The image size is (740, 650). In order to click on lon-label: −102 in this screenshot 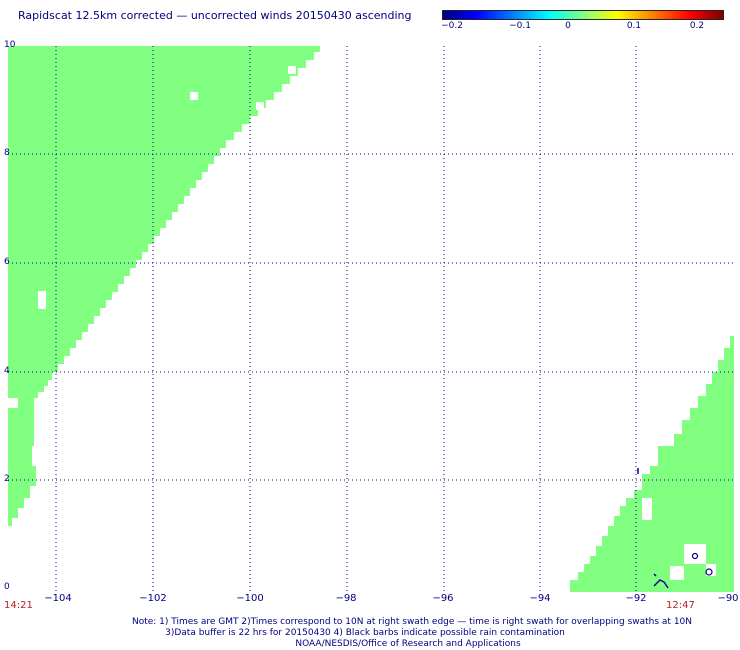, I will do `click(153, 598)`.